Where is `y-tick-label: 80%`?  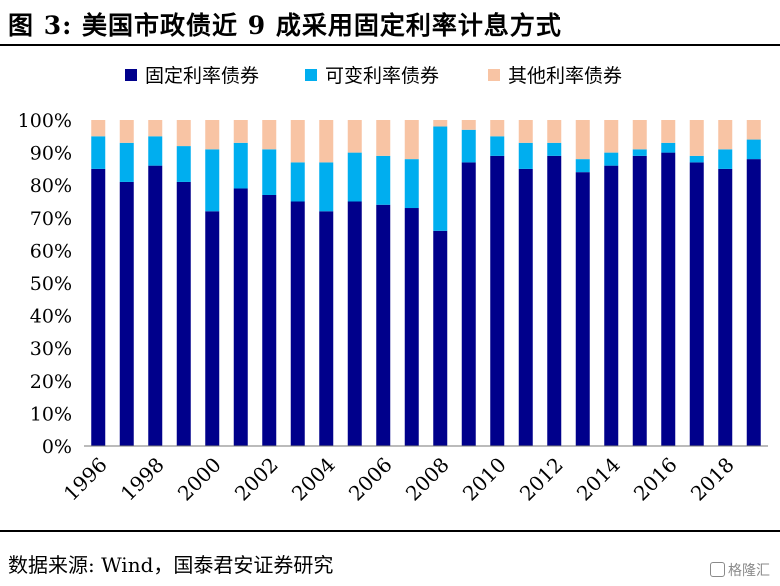 y-tick-label: 80% is located at coordinates (51, 186).